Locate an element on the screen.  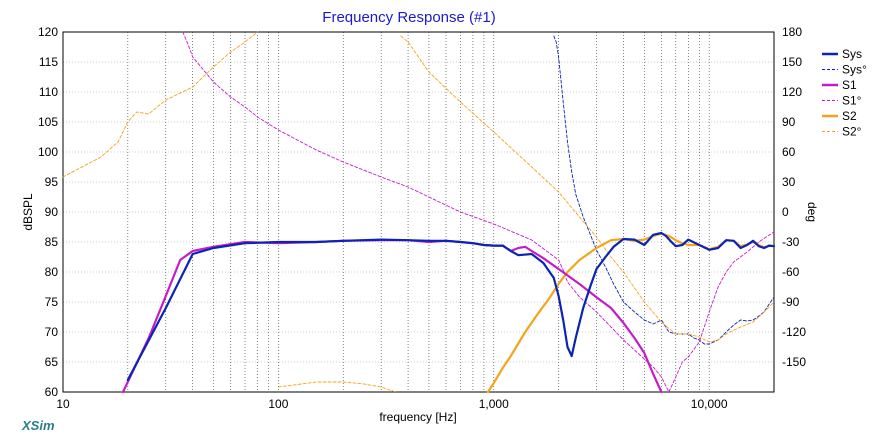
y-tick-label: 110 is located at coordinates (48, 92).